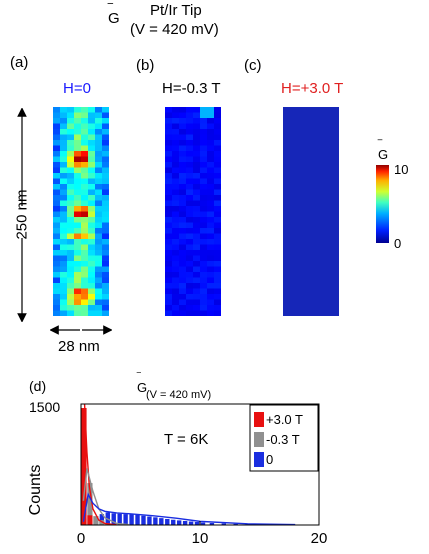  What do you see at coordinates (283, 439) in the screenshot?
I see `legend-label-m03: -0.3 T` at bounding box center [283, 439].